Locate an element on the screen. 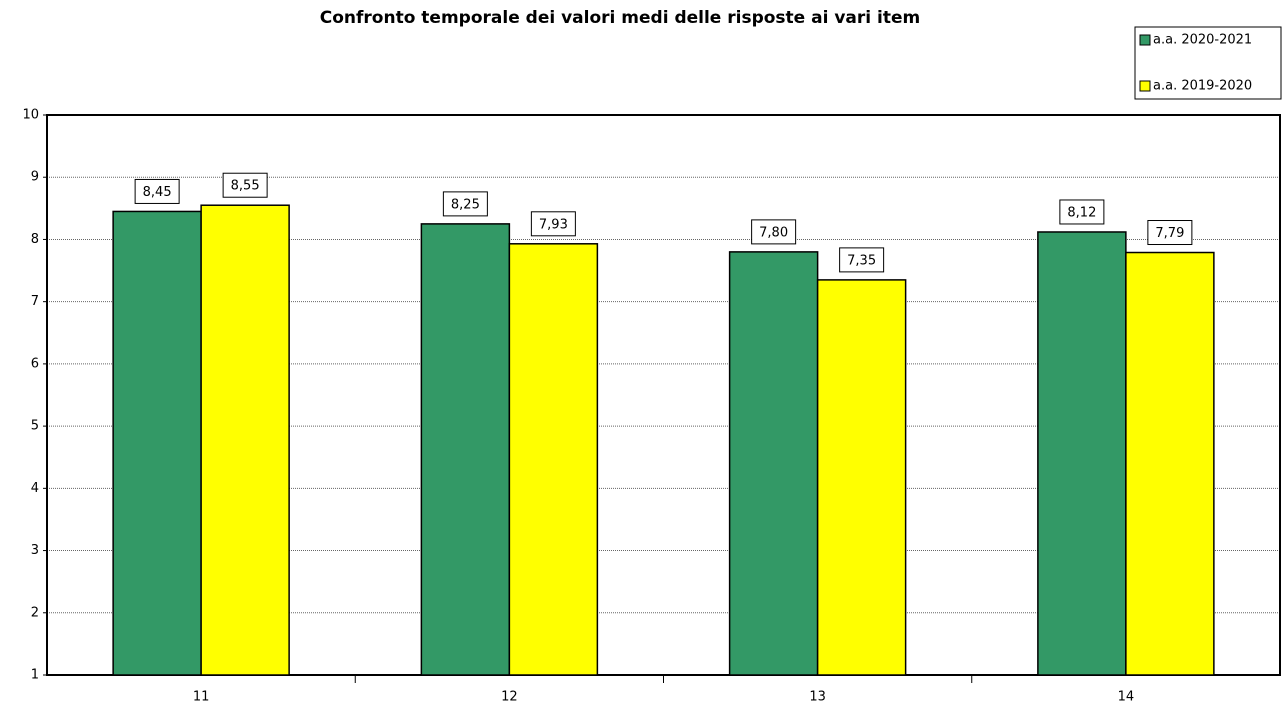 Image resolution: width=1282 pixels, height=706 pixels. y-tick-label: 4 is located at coordinates (35, 488).